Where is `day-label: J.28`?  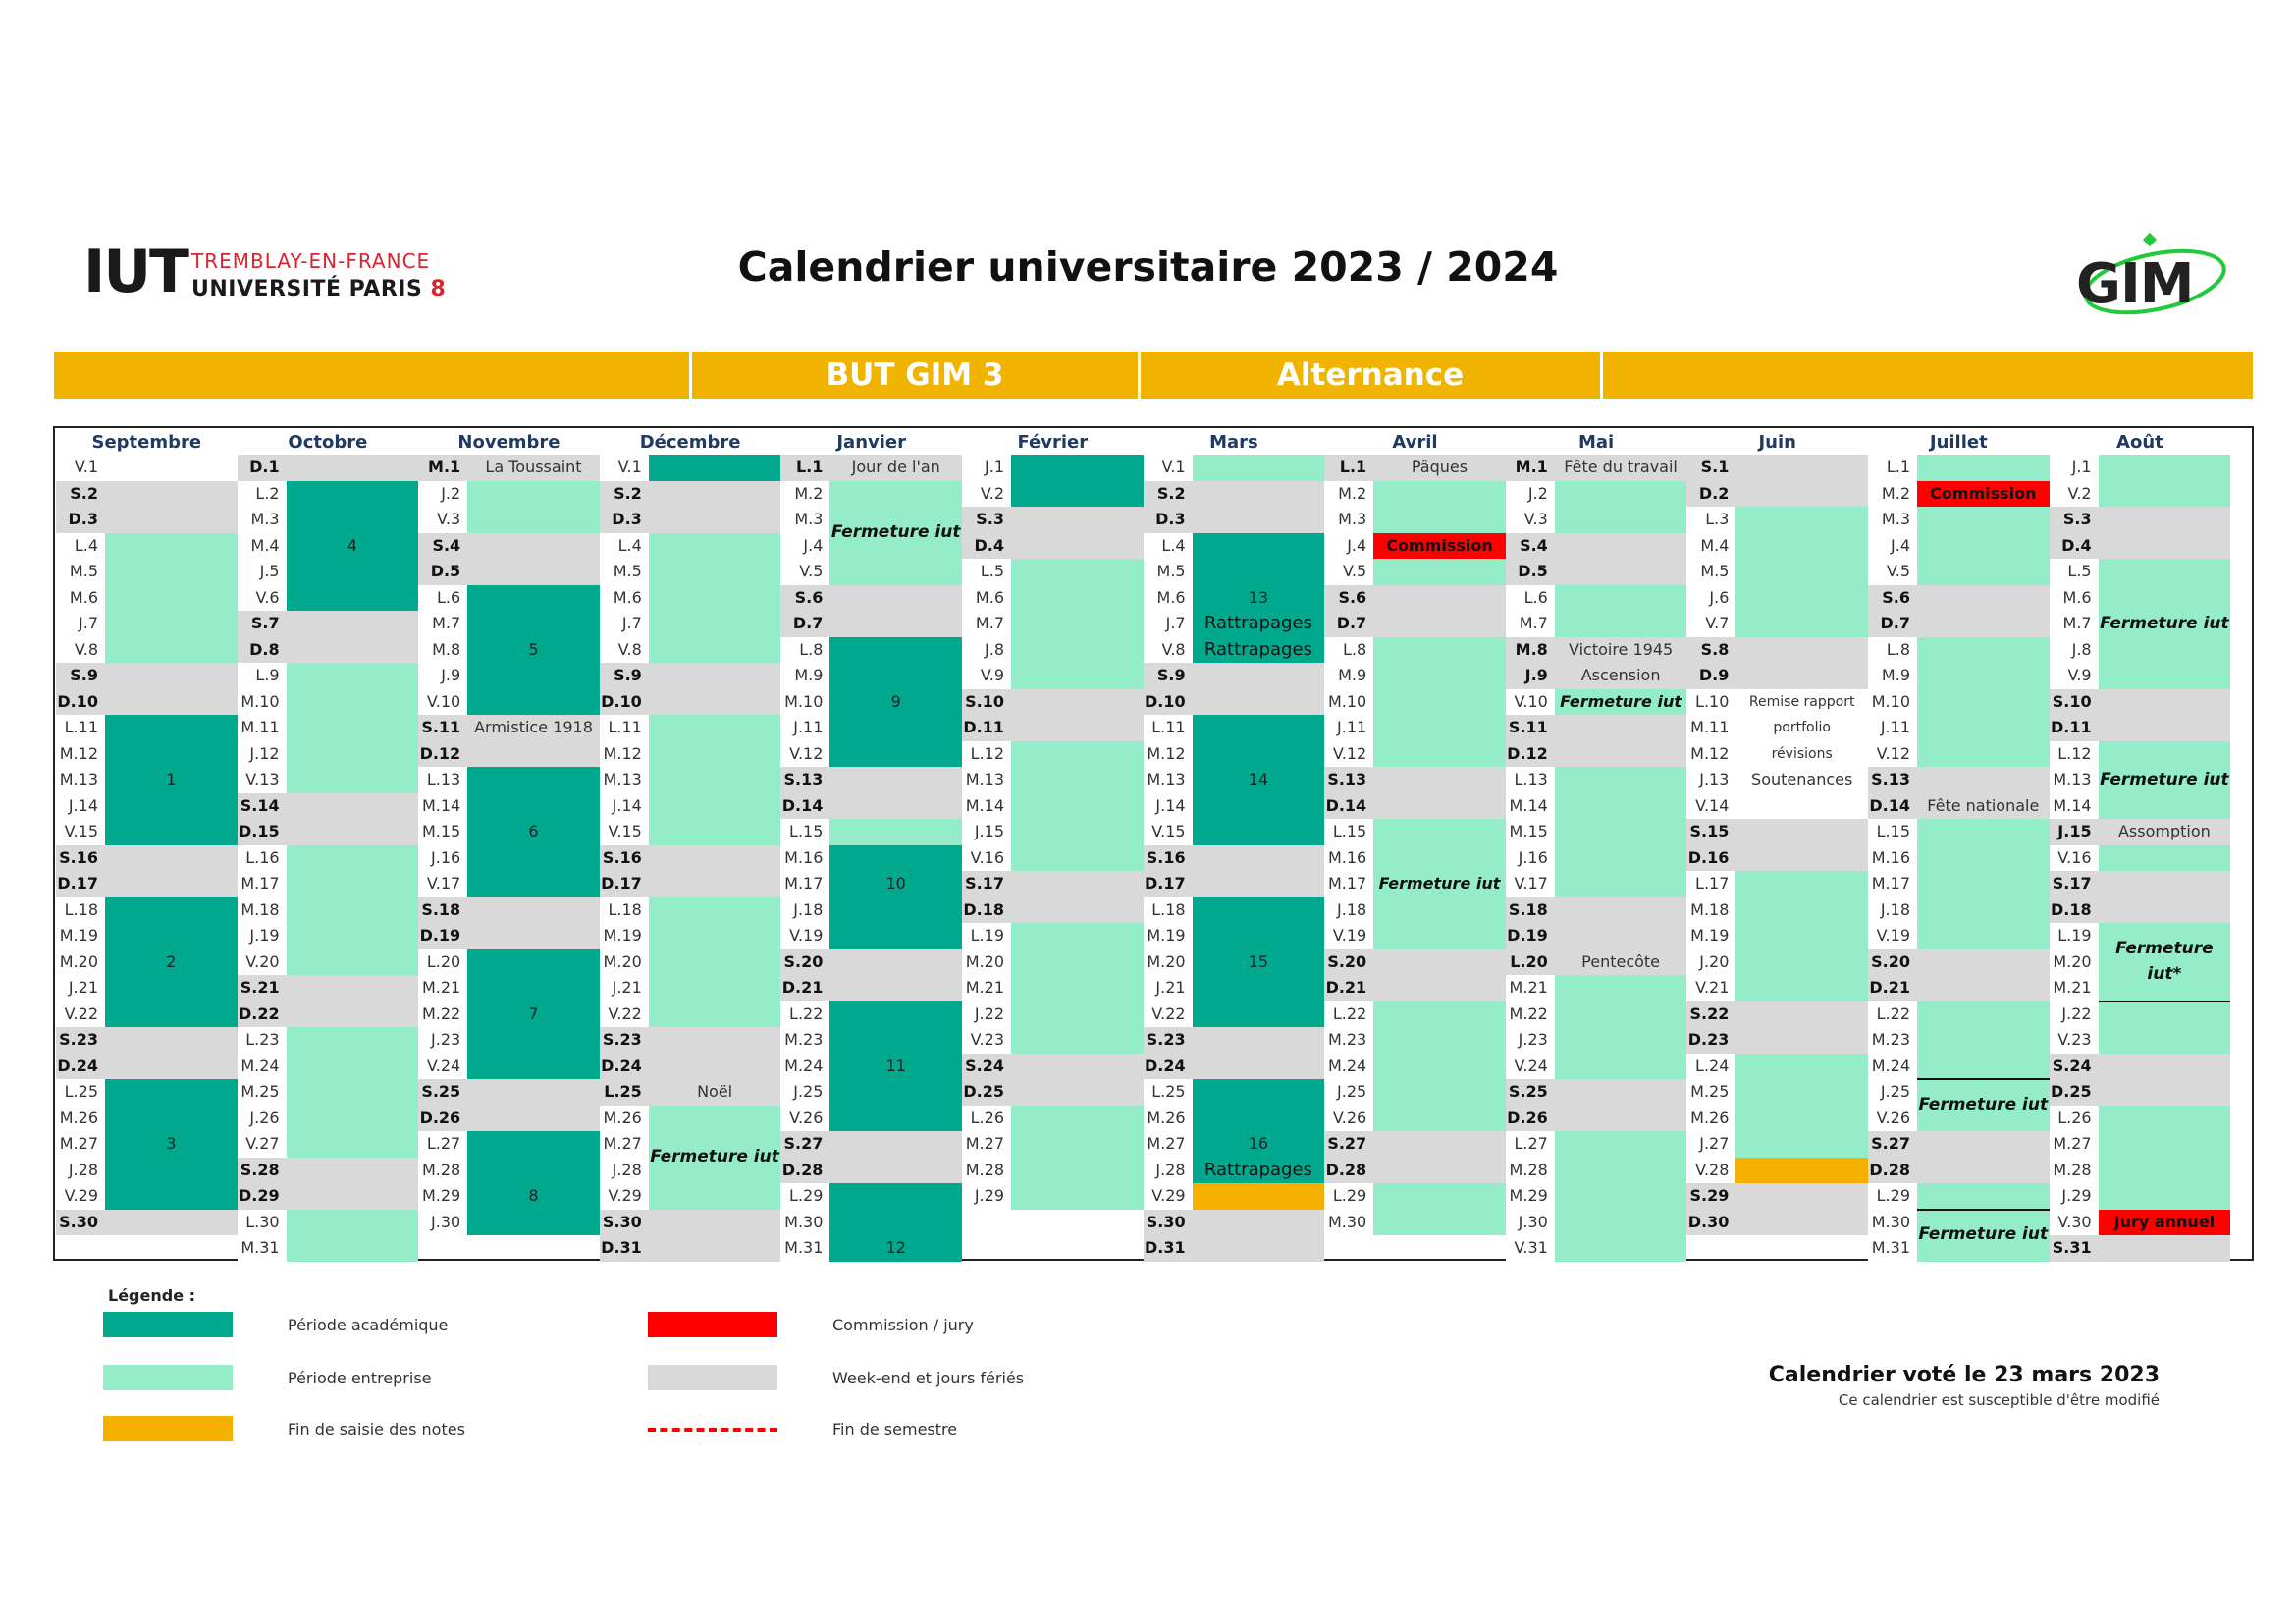 day-label: J.28 is located at coordinates (624, 1170).